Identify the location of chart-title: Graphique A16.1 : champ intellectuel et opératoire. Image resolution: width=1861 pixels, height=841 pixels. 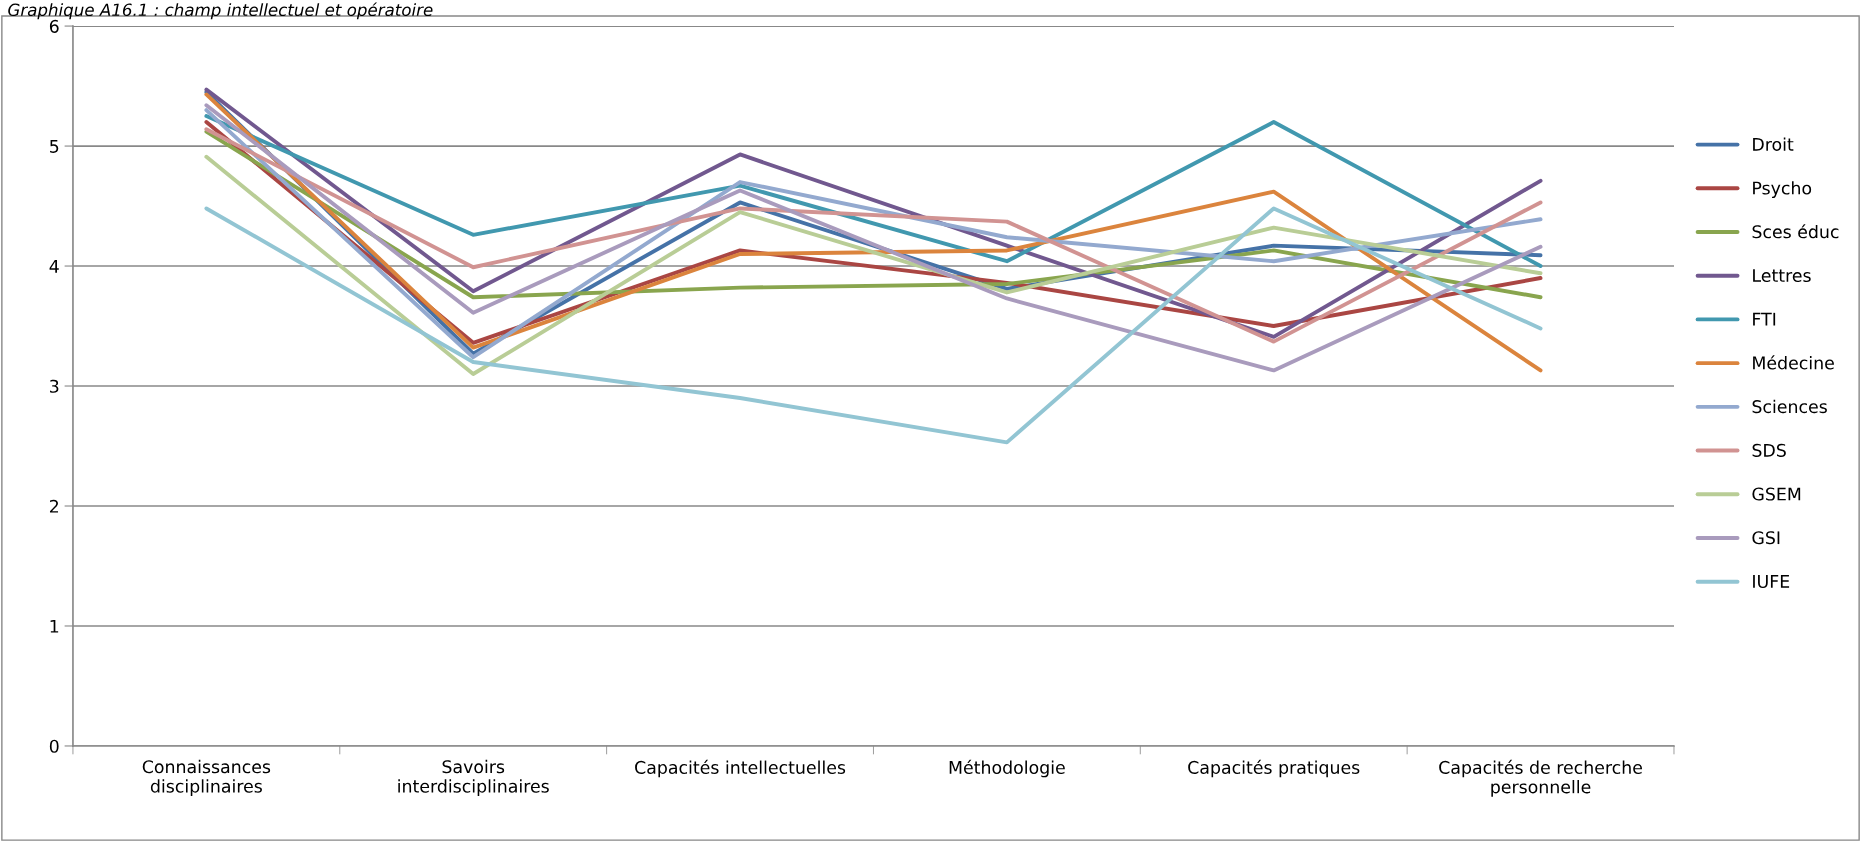
(220, 11).